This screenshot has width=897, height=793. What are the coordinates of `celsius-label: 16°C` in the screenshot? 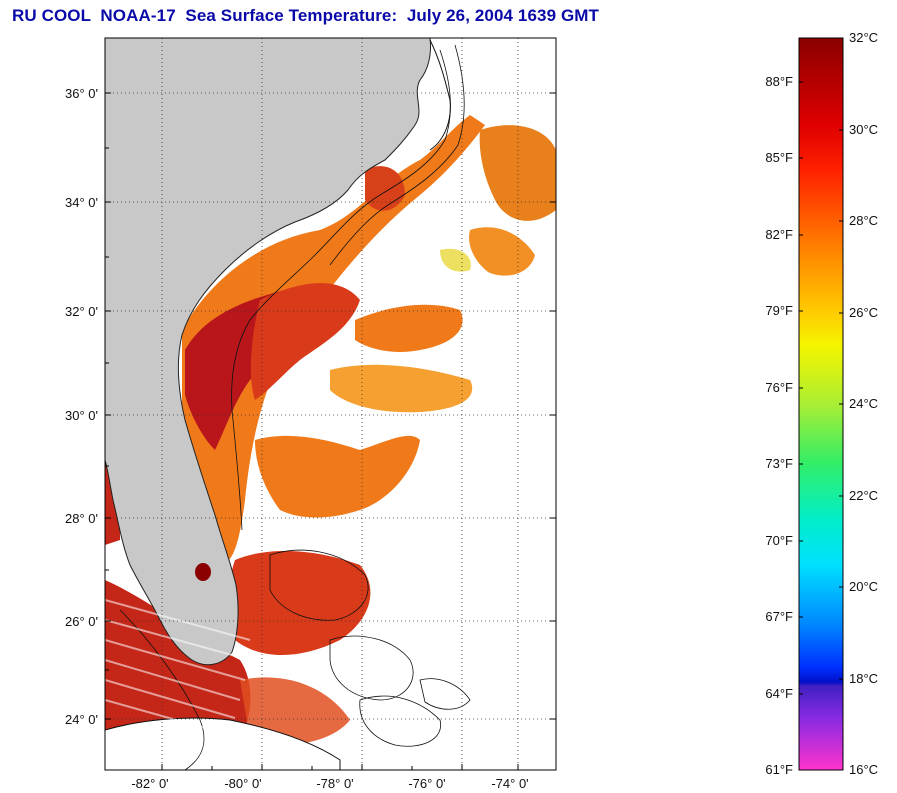 It's located at (864, 769).